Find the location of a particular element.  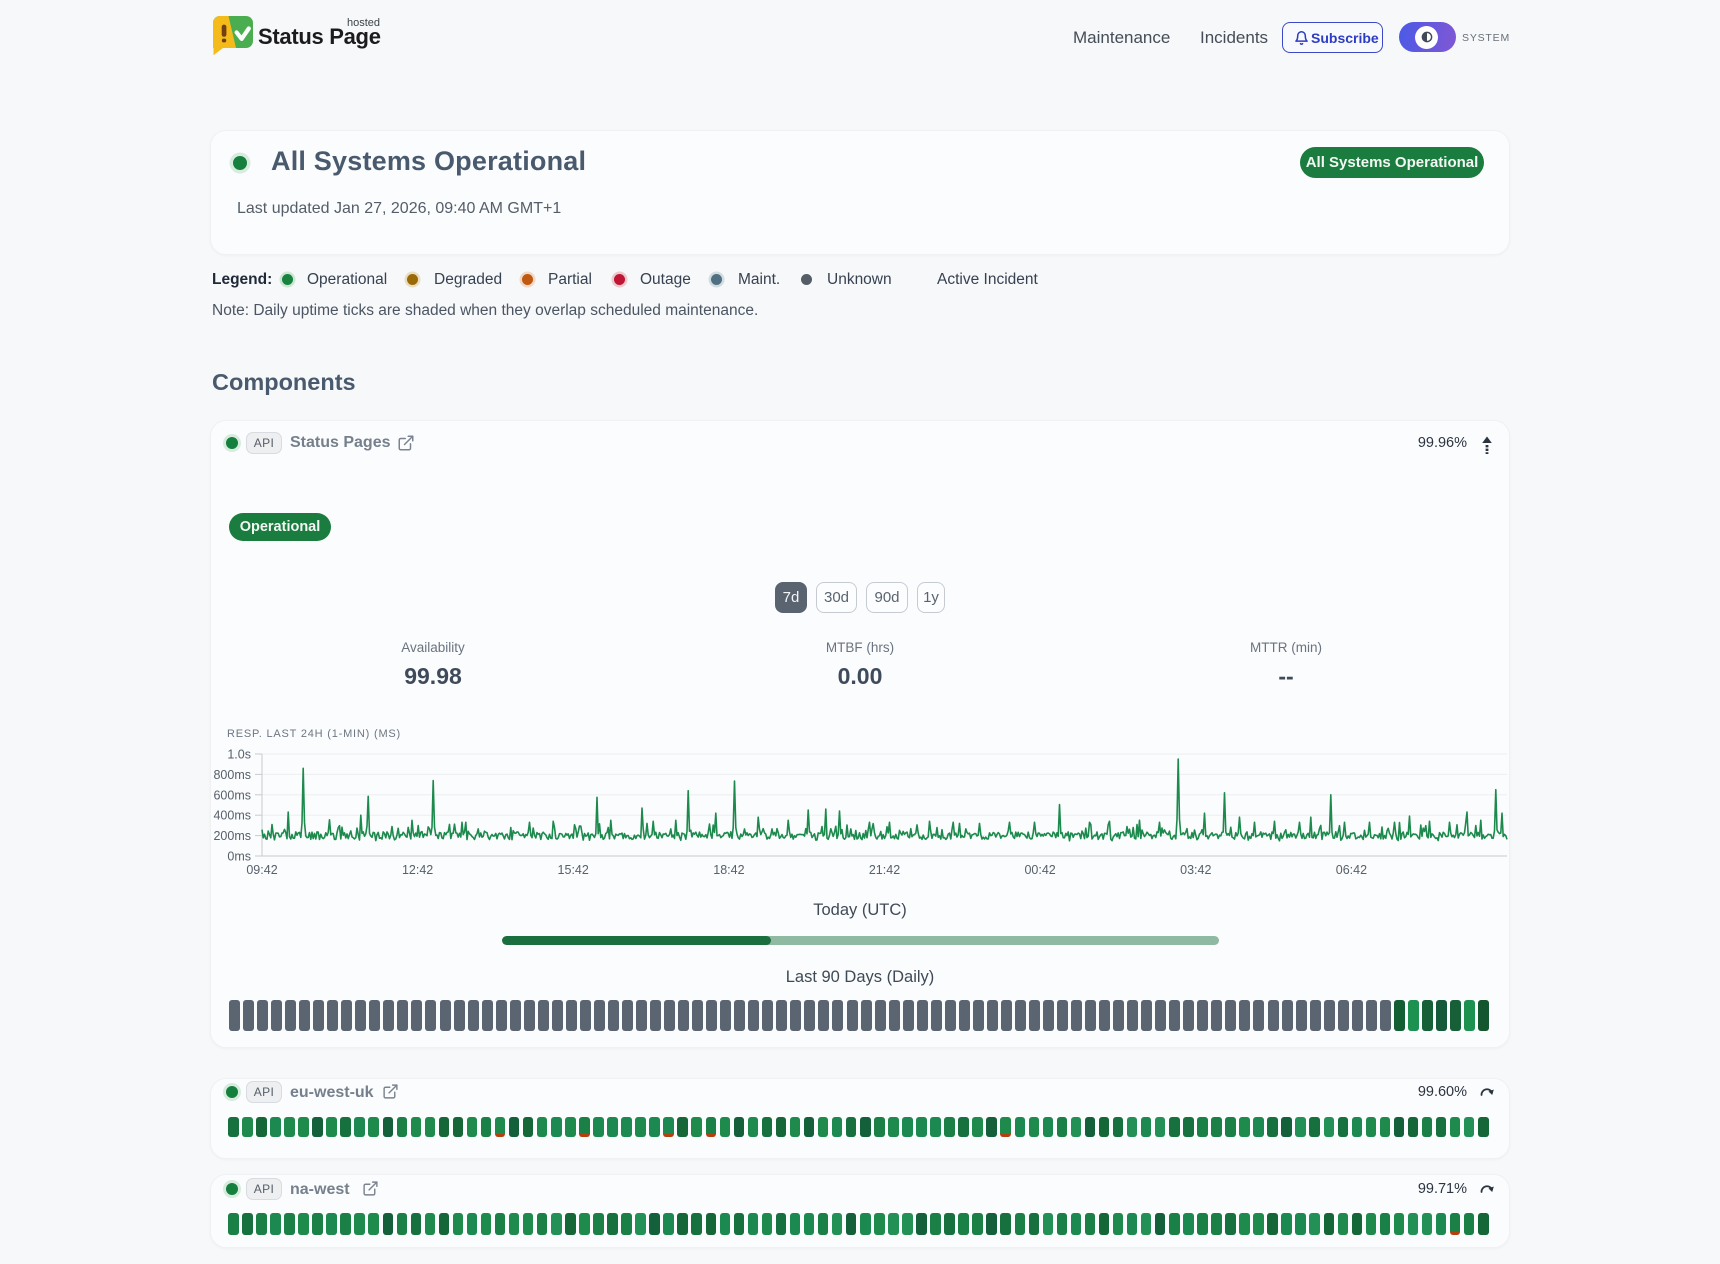

svg-text: 15:42 is located at coordinates (573, 870).